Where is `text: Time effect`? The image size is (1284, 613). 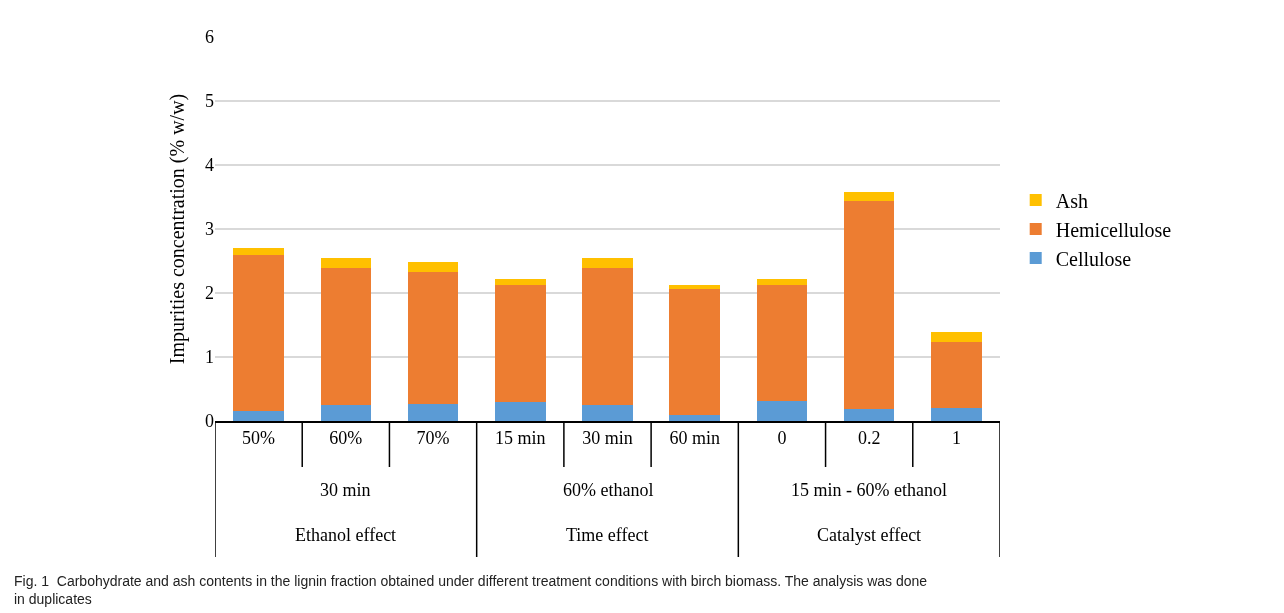
text: Time effect is located at coordinates (607, 535).